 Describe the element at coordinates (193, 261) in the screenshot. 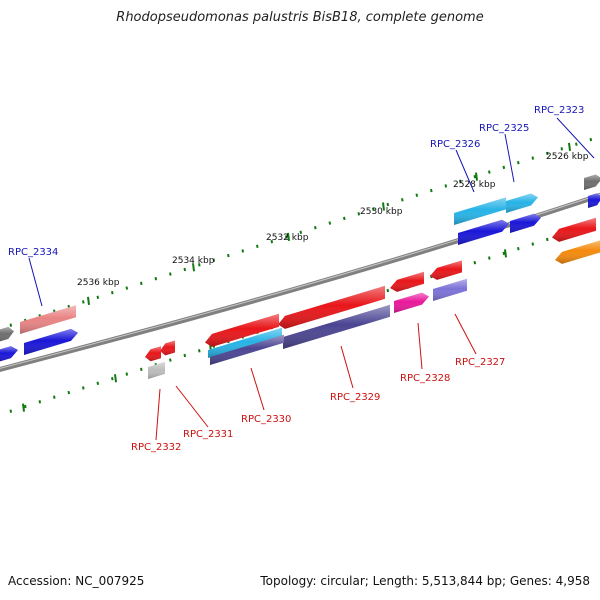

I see `tick-label: 2534 kbp` at that location.